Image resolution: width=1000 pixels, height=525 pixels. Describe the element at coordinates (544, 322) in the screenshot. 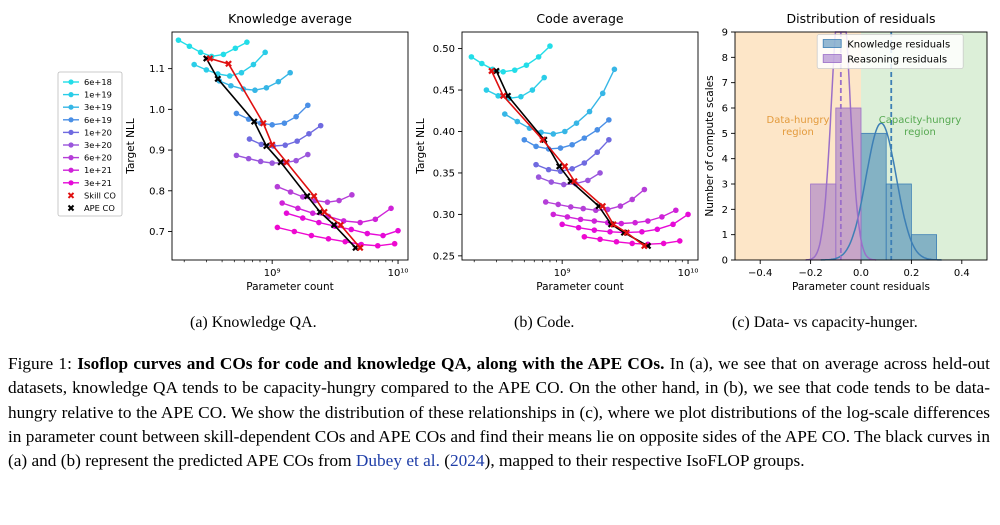

I see `subcaption-b: (b) Code.` at that location.